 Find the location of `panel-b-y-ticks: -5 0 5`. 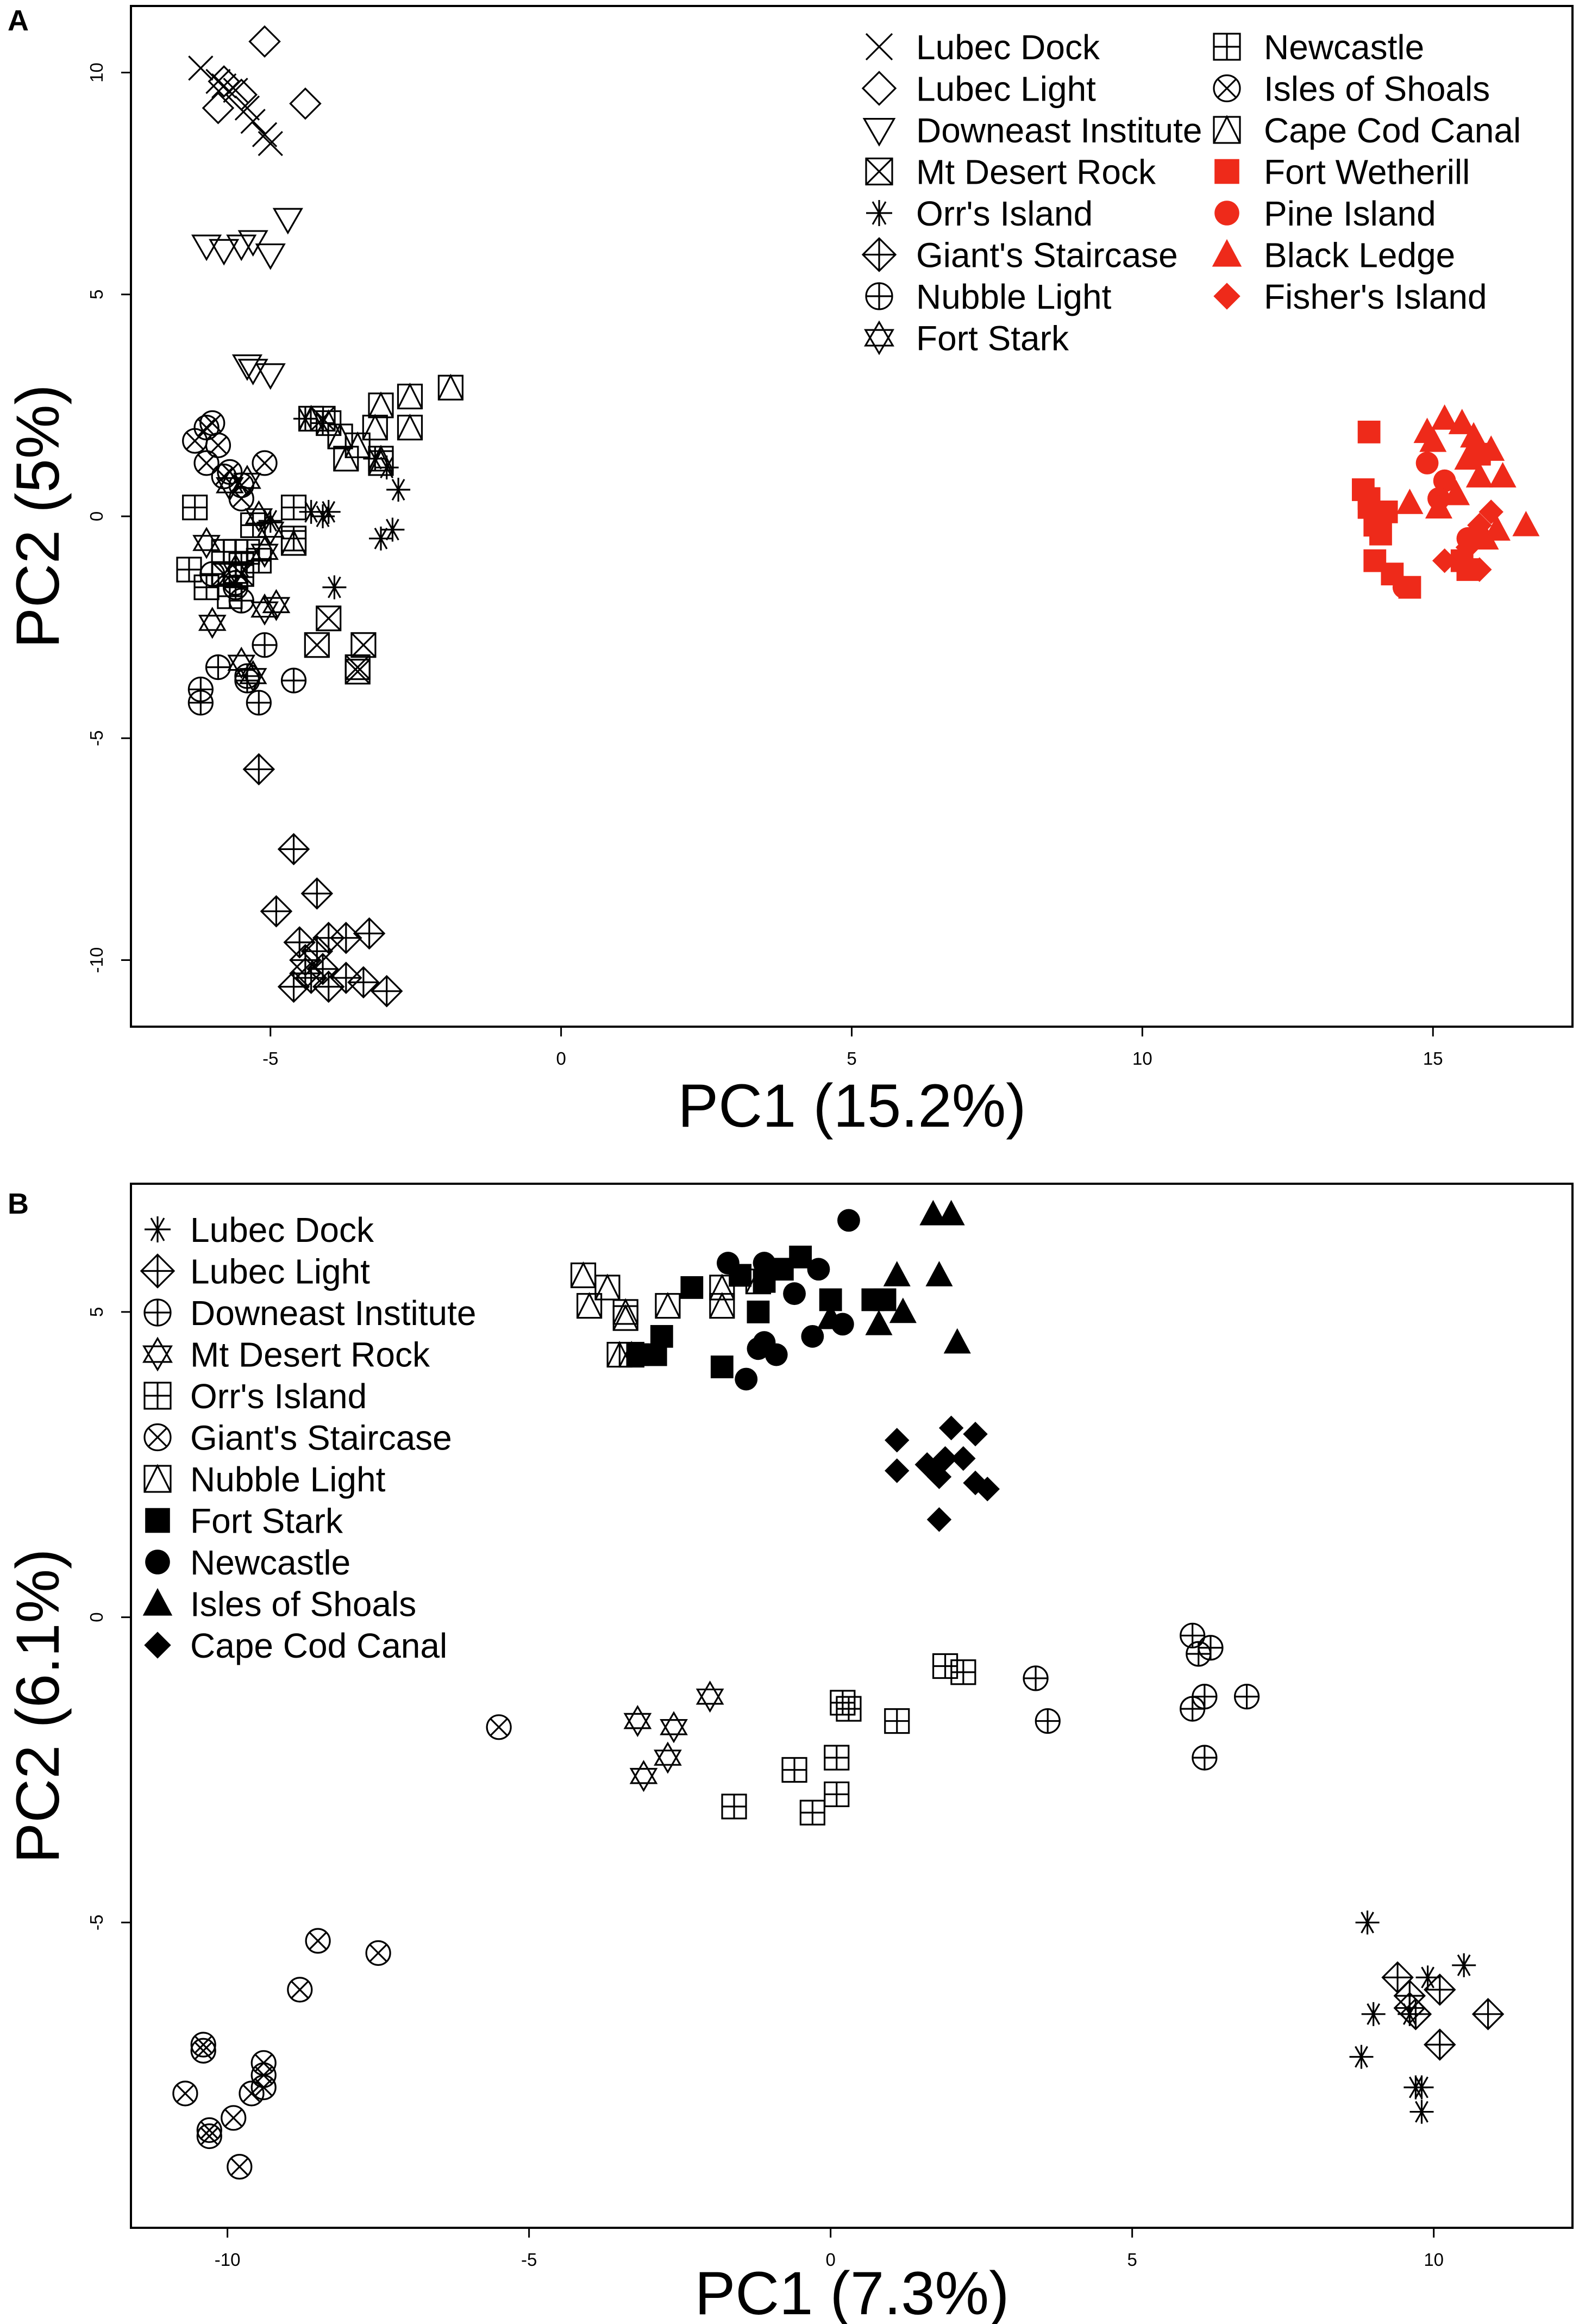

panel-b-y-ticks: -5 0 5 is located at coordinates (109, 1619).